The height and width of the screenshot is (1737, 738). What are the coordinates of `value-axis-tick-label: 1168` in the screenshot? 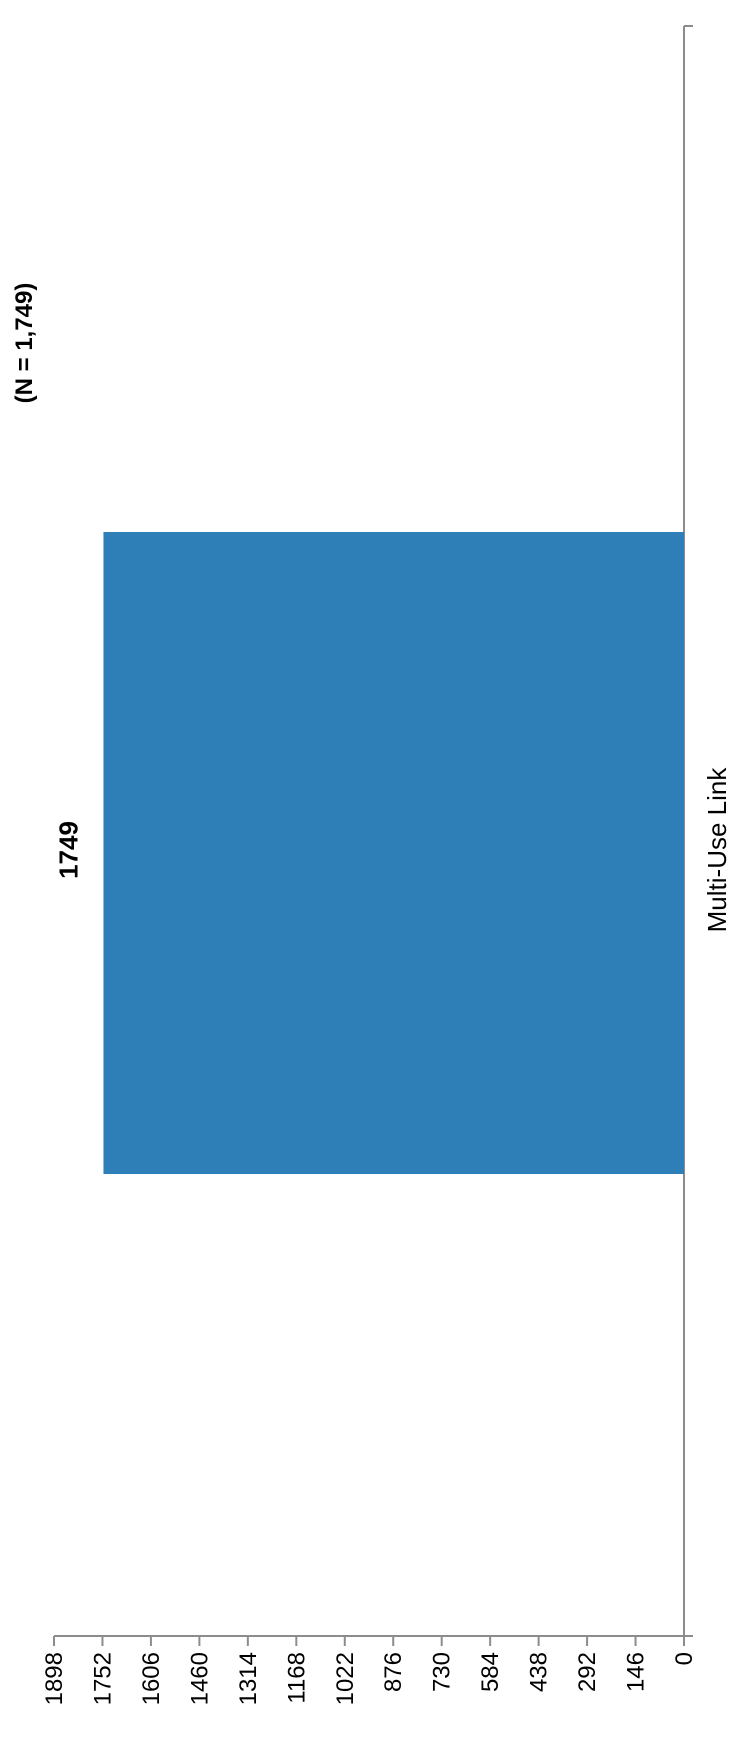 It's located at (296, 1678).